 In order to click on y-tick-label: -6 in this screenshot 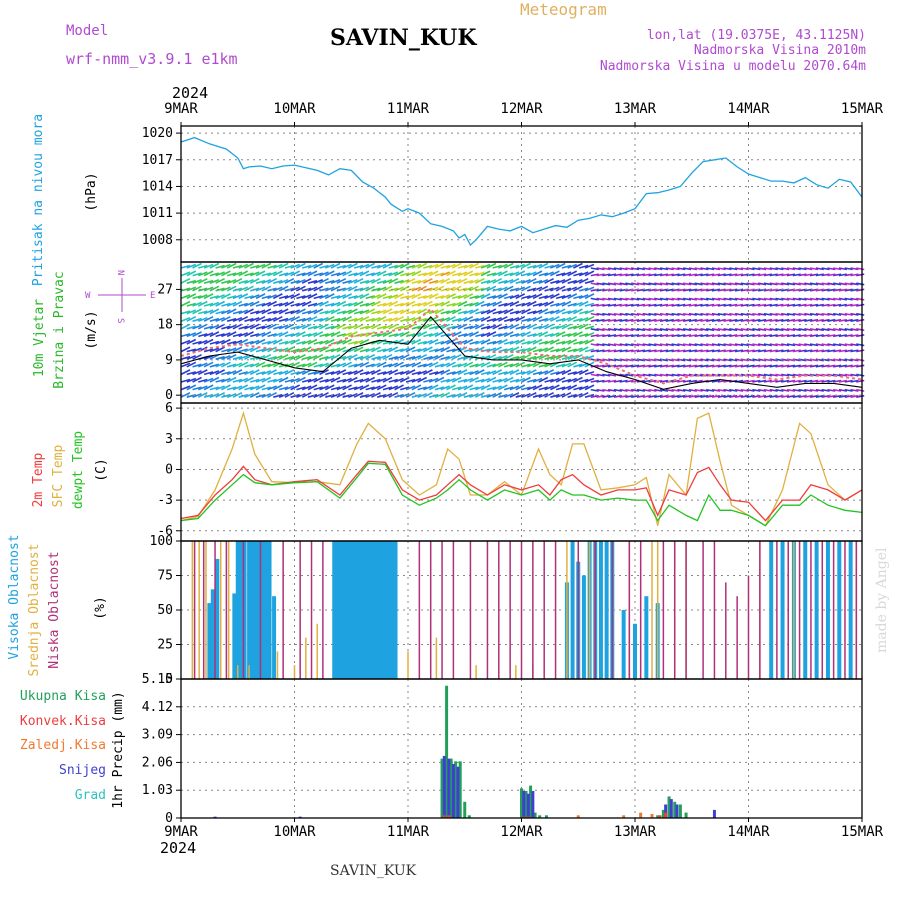, I will do `click(165, 531)`.